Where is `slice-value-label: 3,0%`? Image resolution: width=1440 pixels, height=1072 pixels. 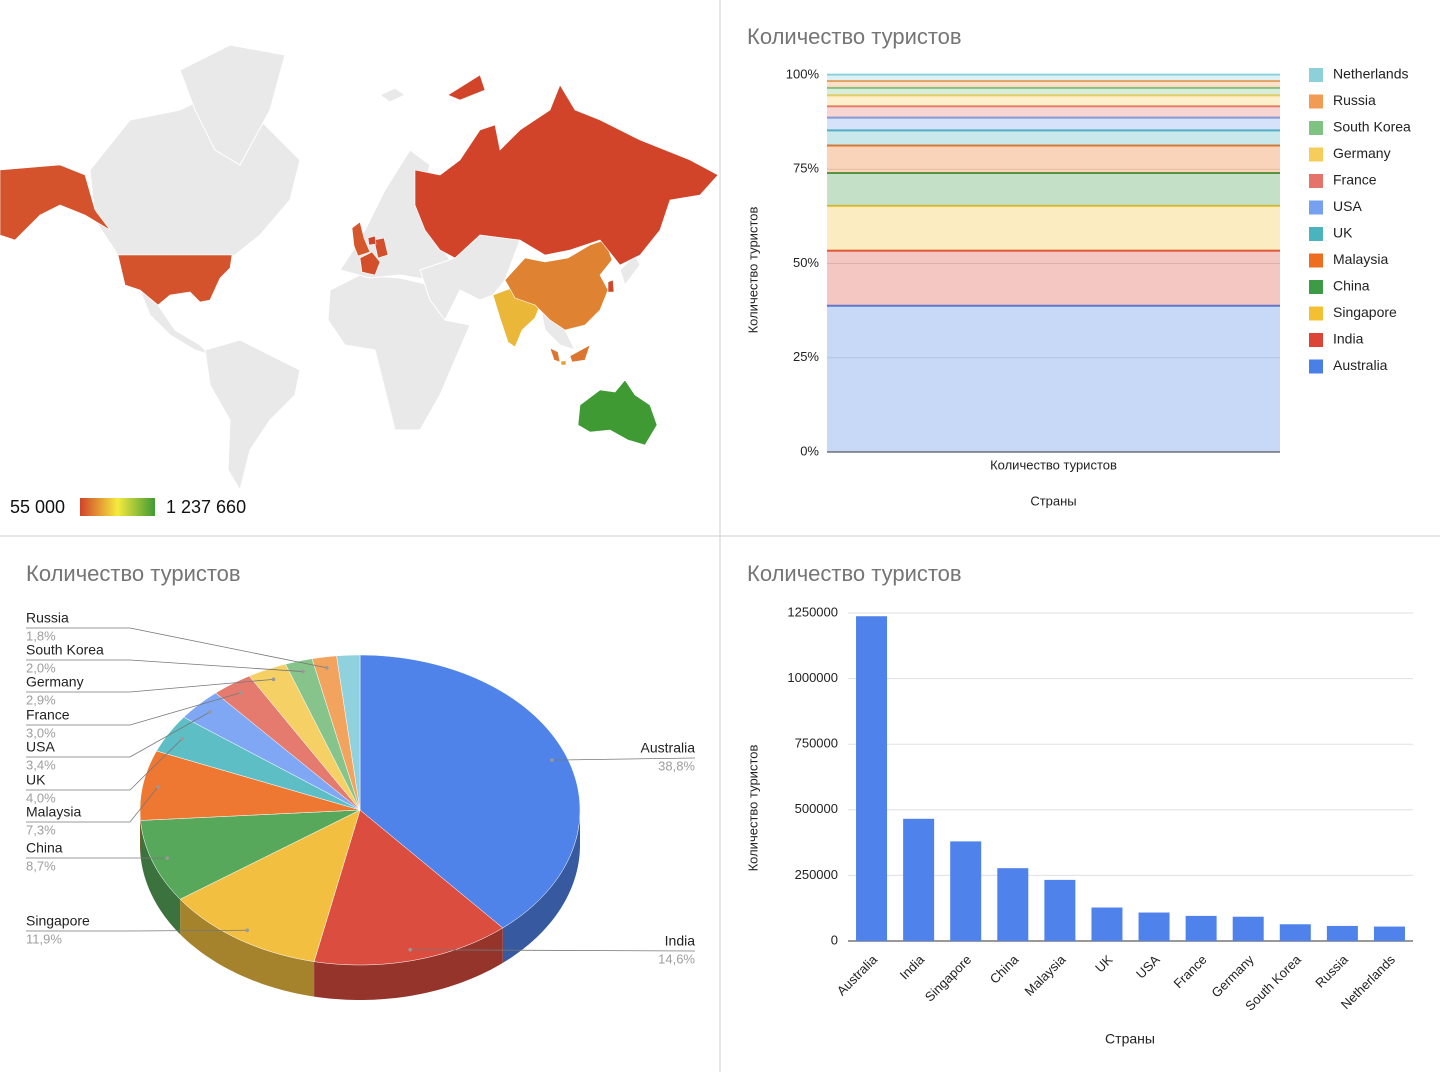
slice-value-label: 3,0% is located at coordinates (41, 732).